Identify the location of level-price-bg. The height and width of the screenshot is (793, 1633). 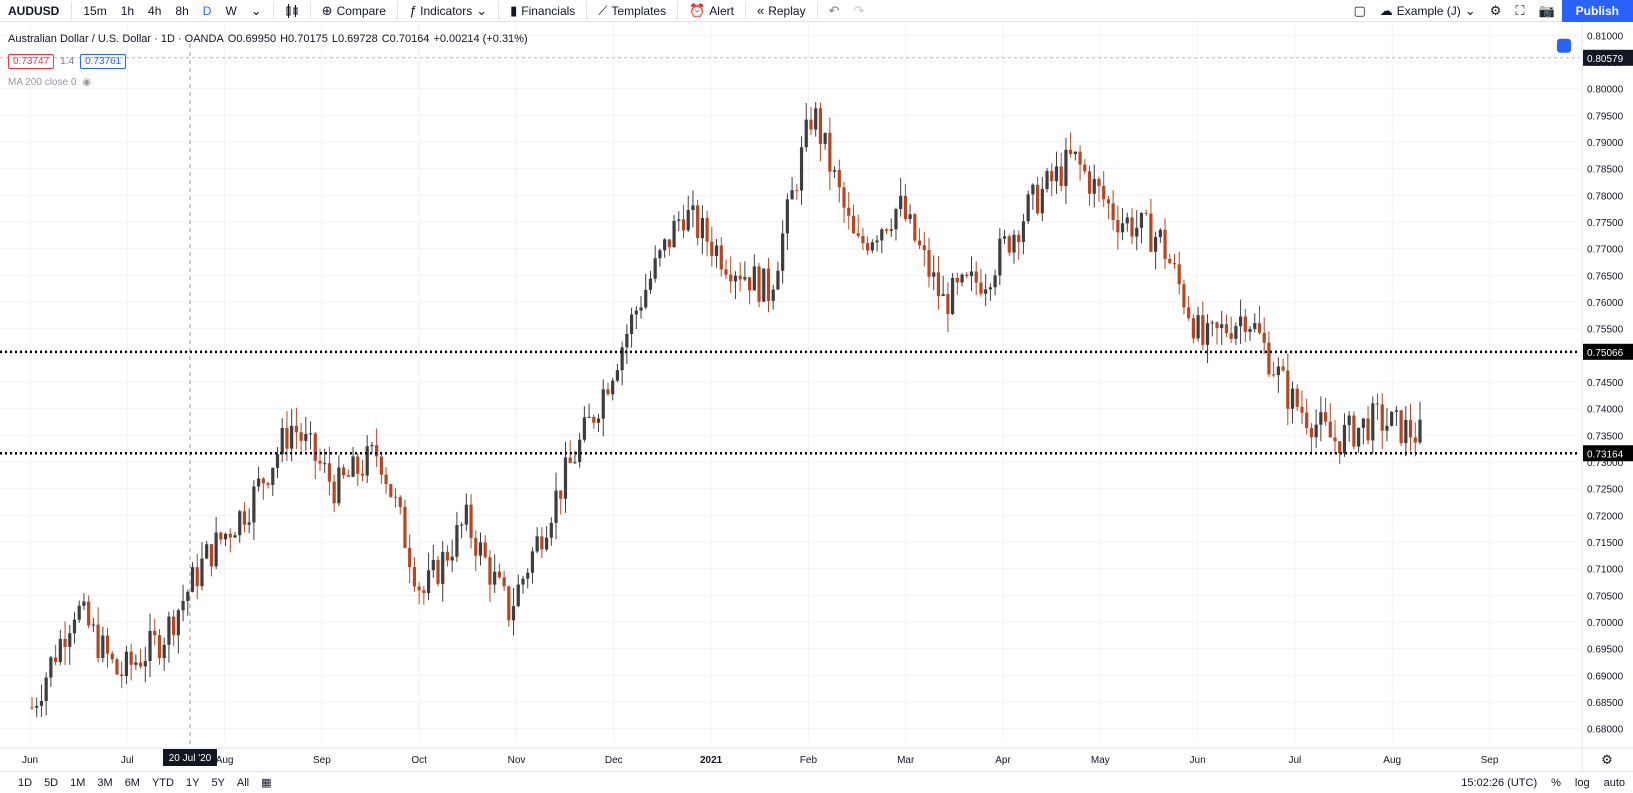
(1608, 351).